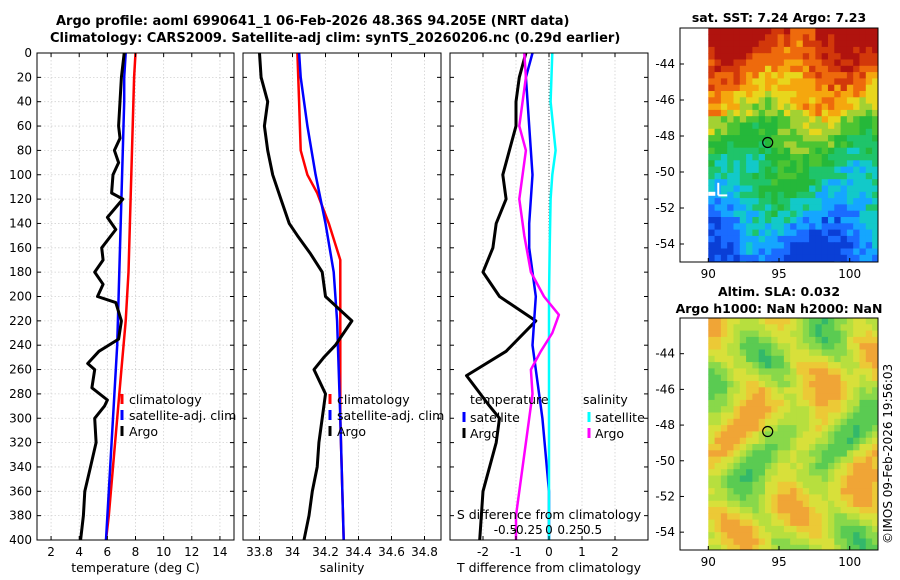 Image resolution: width=900 pixels, height=580 pixels. What do you see at coordinates (20, 321) in the screenshot?
I see `y-tick-label: 220` at bounding box center [20, 321].